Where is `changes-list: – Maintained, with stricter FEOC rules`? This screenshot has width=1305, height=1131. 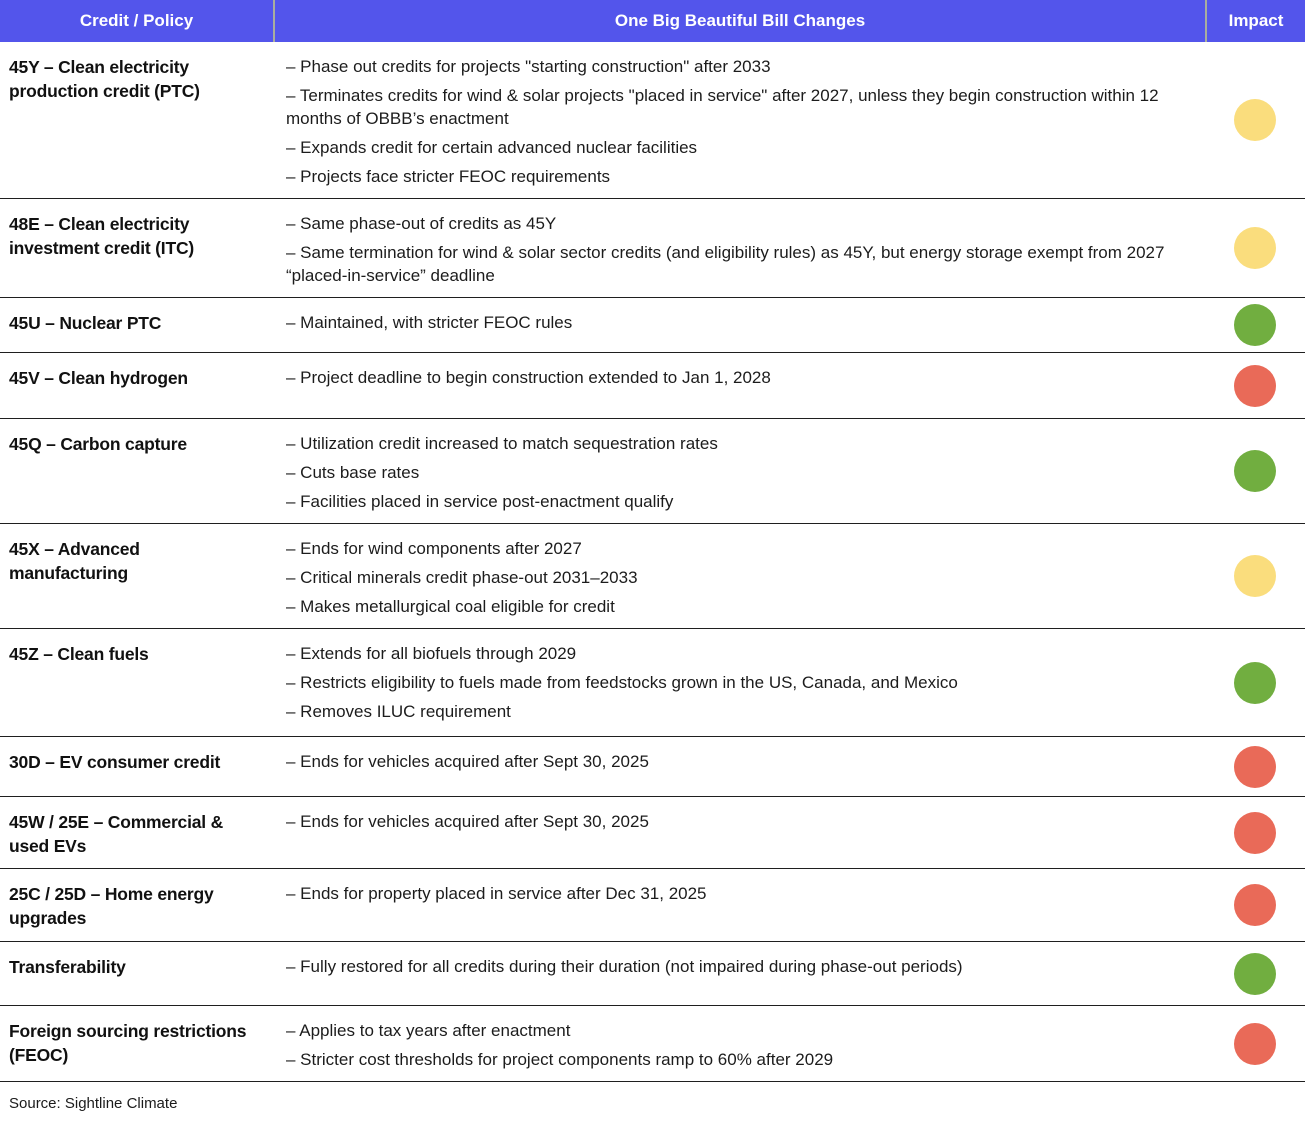 changes-list: – Maintained, with stricter FEOC rules is located at coordinates (739, 325).